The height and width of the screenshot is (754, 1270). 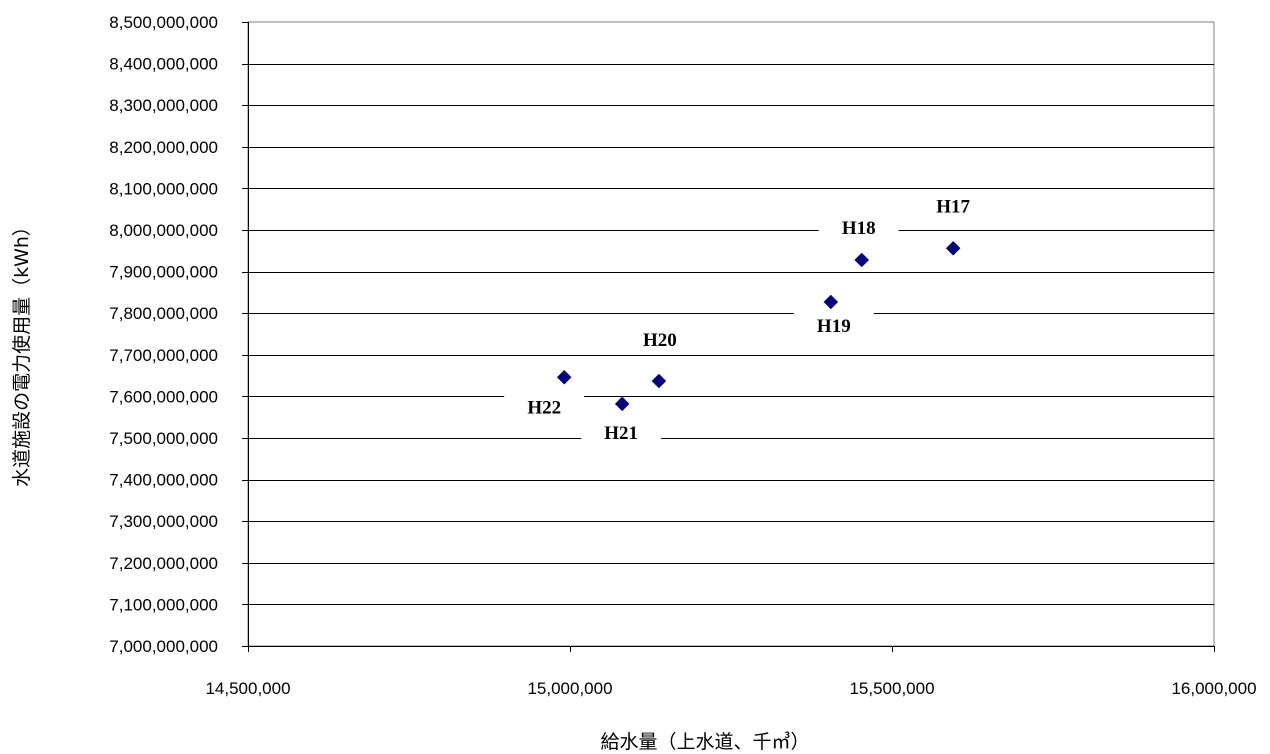 I want to click on y-tick-label: 7,600,000,000, so click(x=163, y=396).